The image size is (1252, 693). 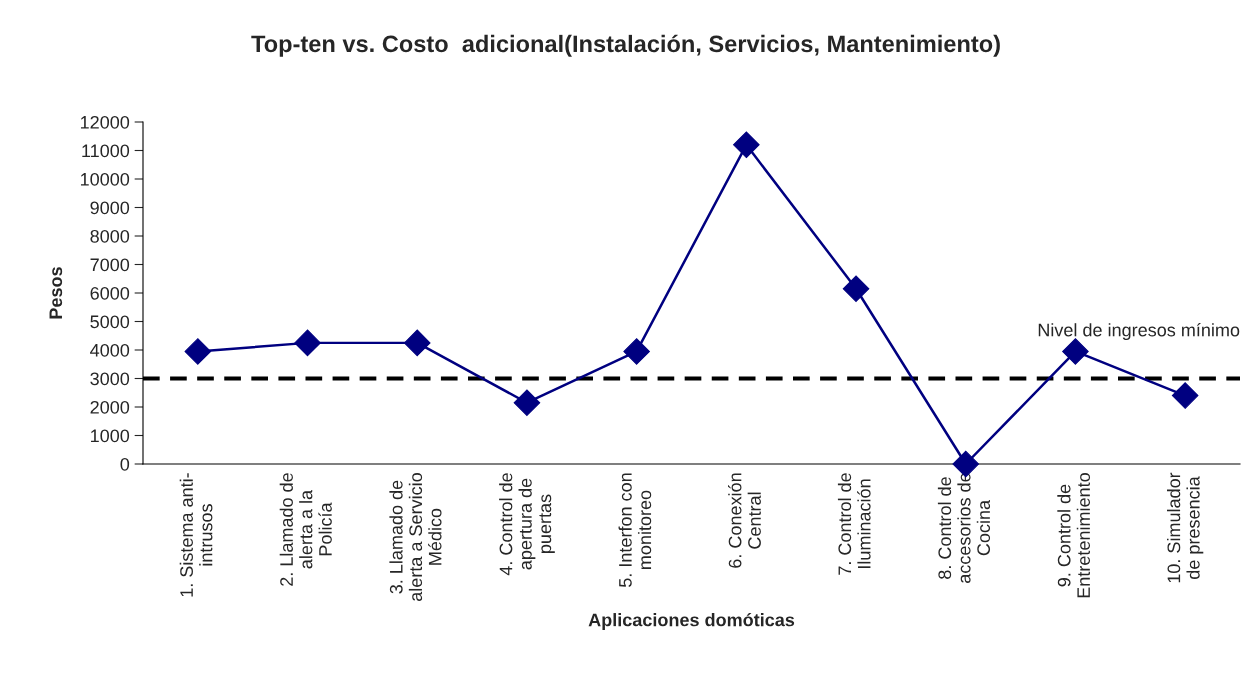 What do you see at coordinates (110, 407) in the screenshot?
I see `y-tick-label: 2000` at bounding box center [110, 407].